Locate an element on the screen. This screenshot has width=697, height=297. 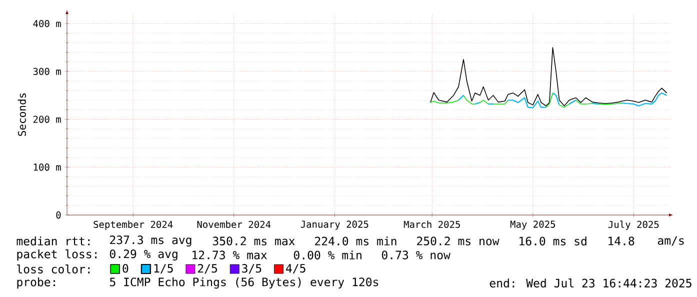
legend-label: 3/5 is located at coordinates (252, 269).